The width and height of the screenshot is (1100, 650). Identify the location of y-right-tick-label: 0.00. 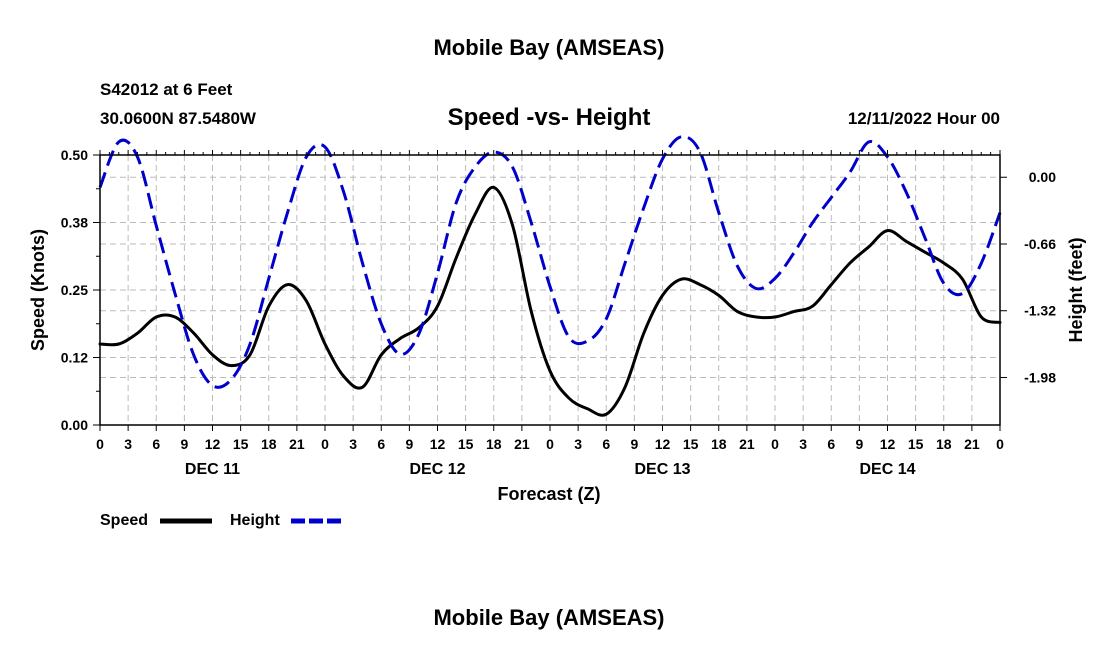
(1042, 177).